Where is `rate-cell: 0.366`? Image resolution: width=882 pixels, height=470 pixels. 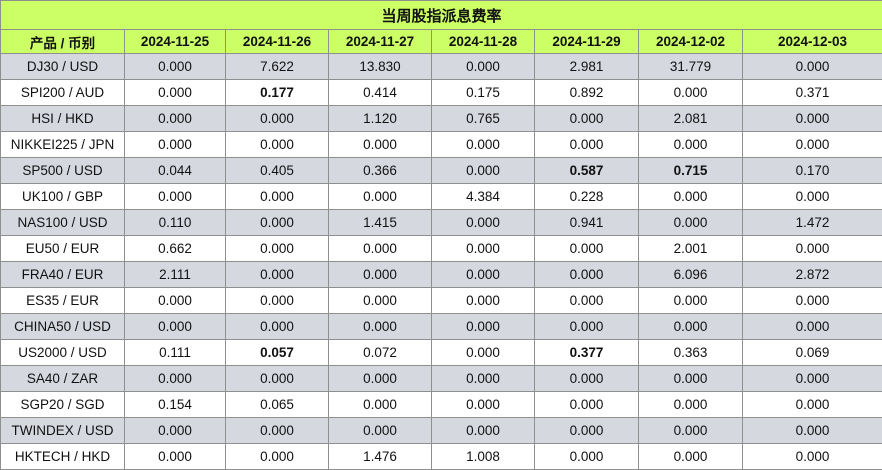
rate-cell: 0.366 is located at coordinates (380, 171).